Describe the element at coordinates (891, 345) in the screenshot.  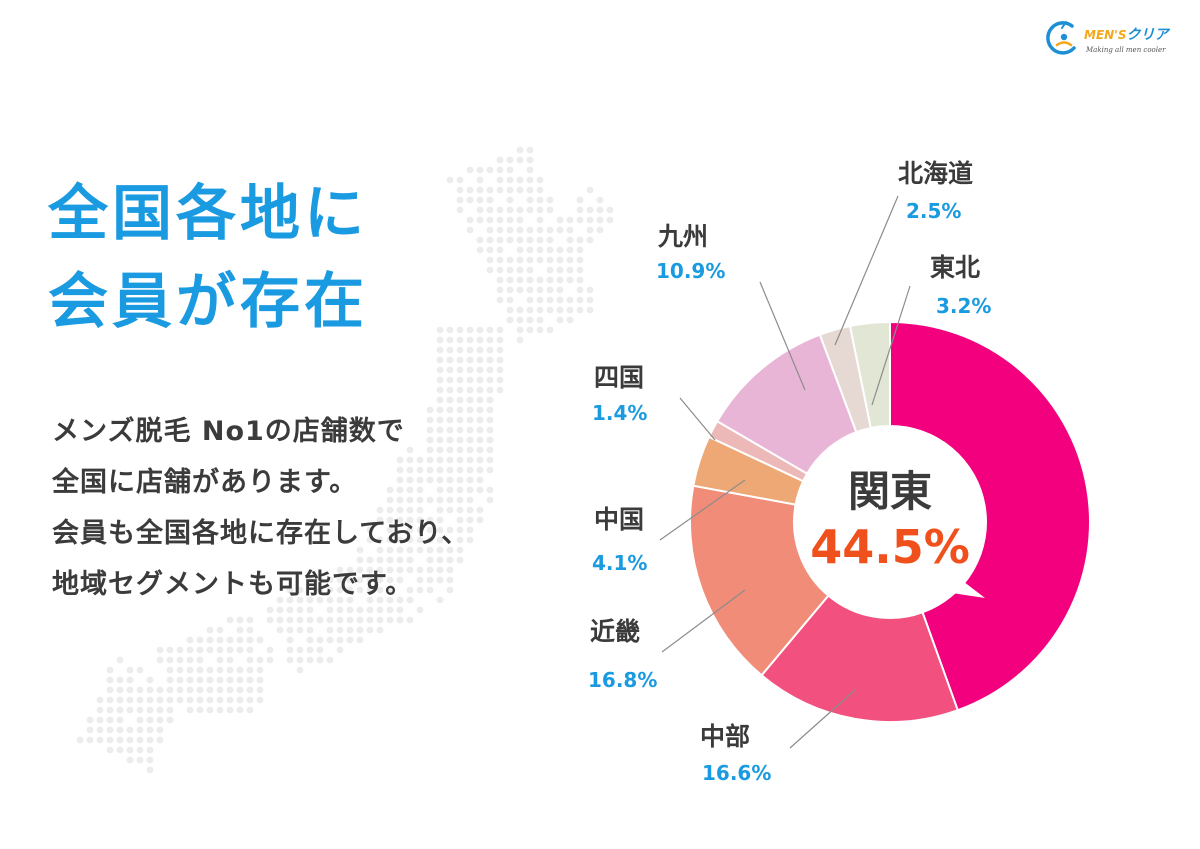
I see `leader-line` at that location.